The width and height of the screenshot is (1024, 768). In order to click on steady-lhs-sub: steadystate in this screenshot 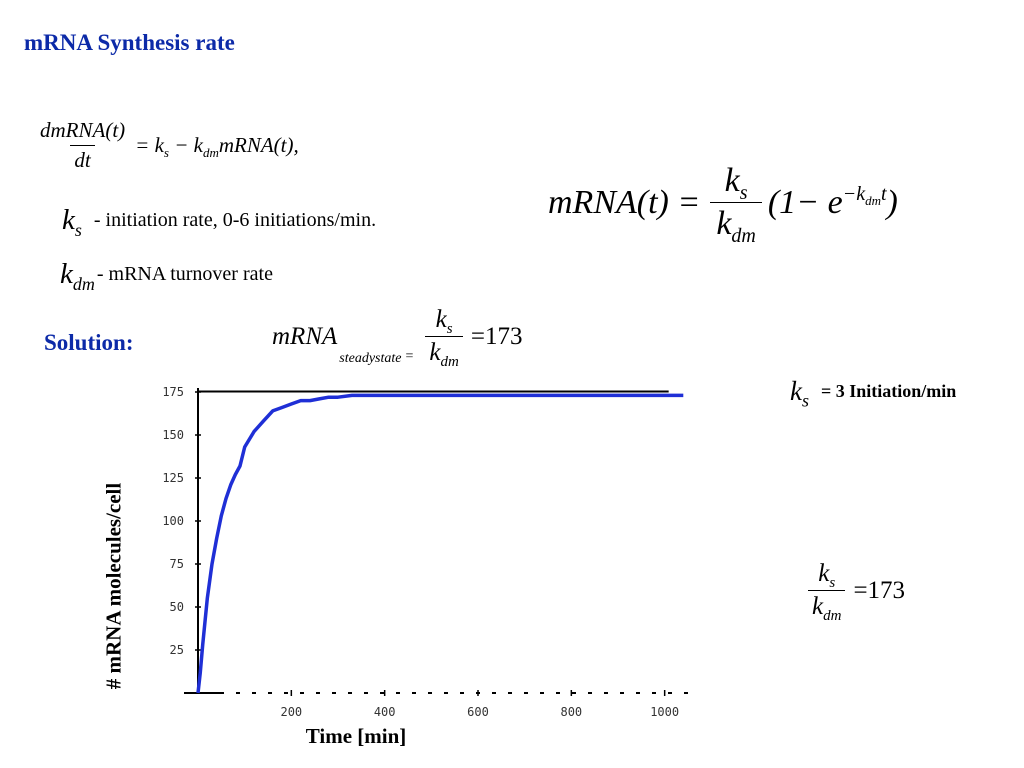, I will do `click(370, 358)`.